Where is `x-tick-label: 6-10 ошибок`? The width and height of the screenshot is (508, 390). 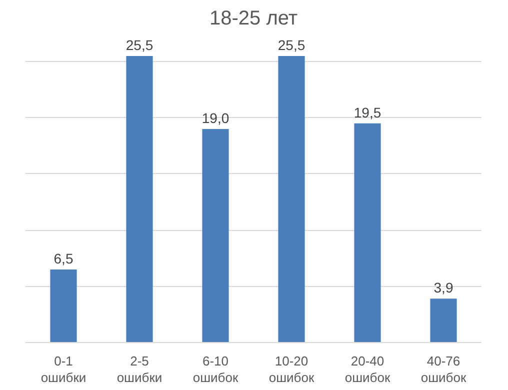
x-tick-label: 6-10 ошибок is located at coordinates (215, 369).